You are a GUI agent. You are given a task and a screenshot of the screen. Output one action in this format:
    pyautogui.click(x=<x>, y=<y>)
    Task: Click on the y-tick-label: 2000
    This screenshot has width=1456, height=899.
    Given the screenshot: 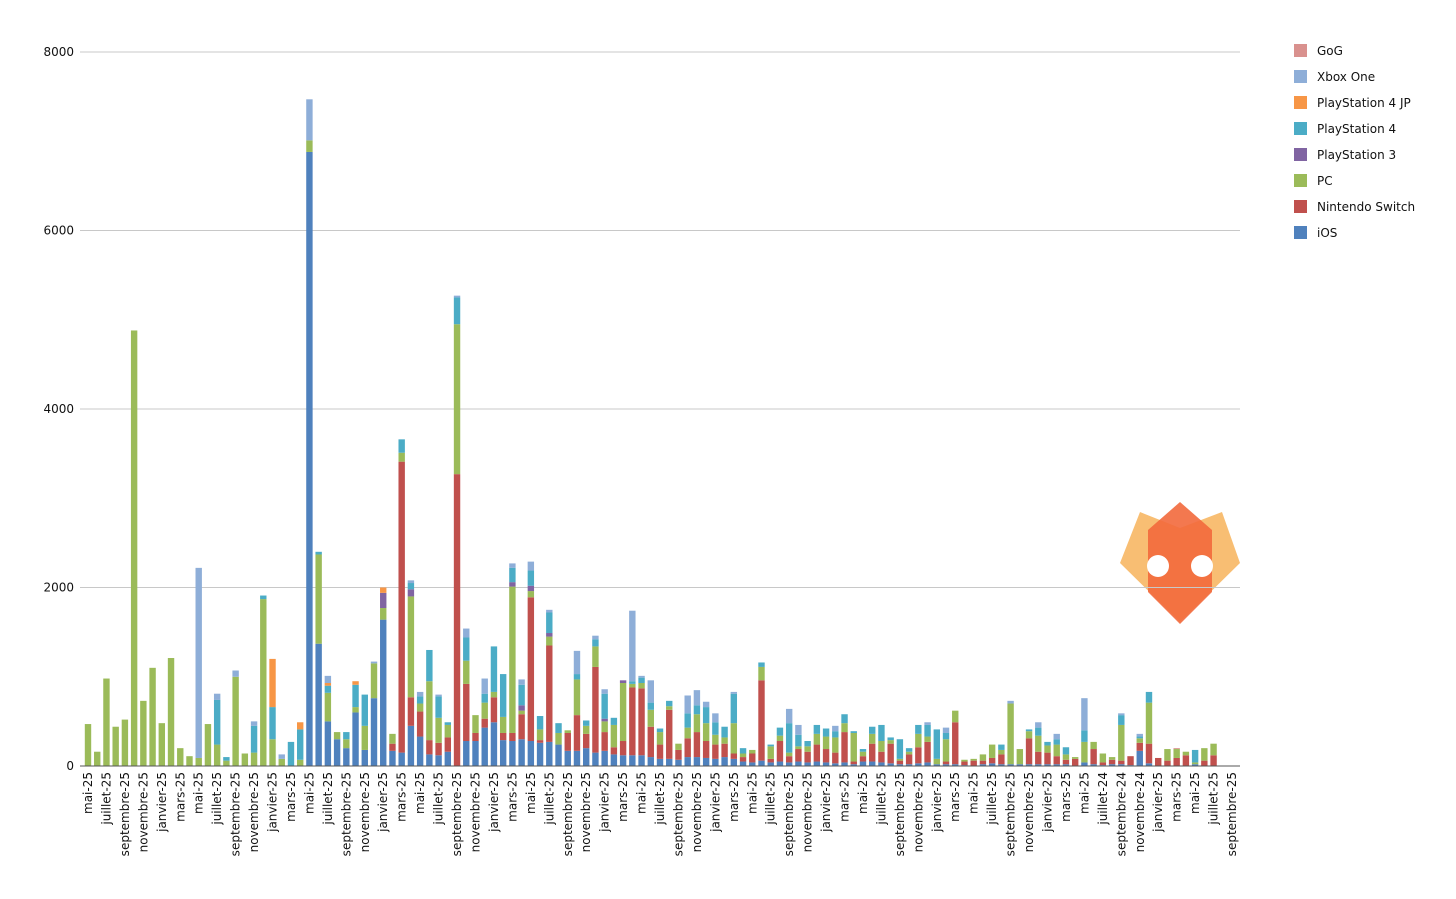 What is the action you would take?
    pyautogui.click(x=58, y=588)
    